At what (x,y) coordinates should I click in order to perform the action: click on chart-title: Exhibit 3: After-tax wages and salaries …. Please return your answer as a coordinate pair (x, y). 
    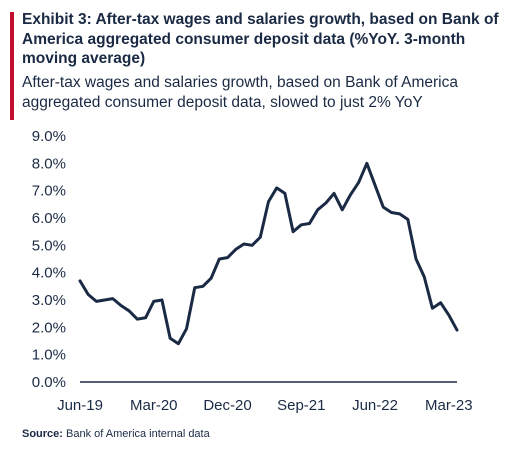
    Looking at the image, I should click on (260, 39).